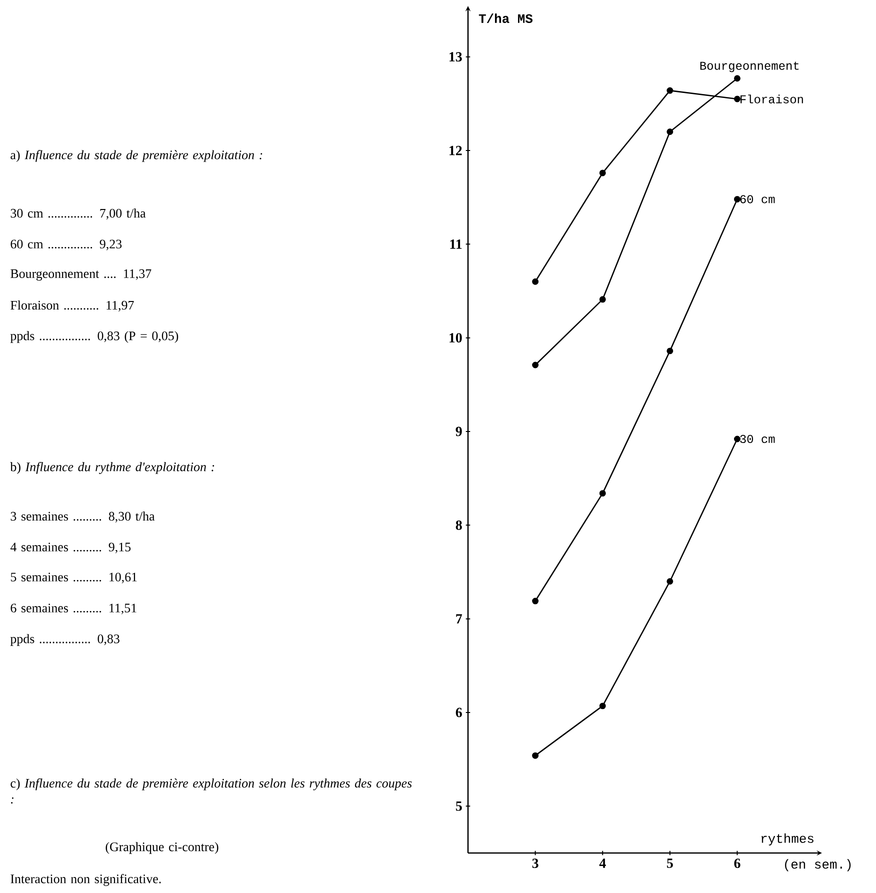 The height and width of the screenshot is (893, 876). What do you see at coordinates (459, 713) in the screenshot?
I see `y-tick-label: 6` at bounding box center [459, 713].